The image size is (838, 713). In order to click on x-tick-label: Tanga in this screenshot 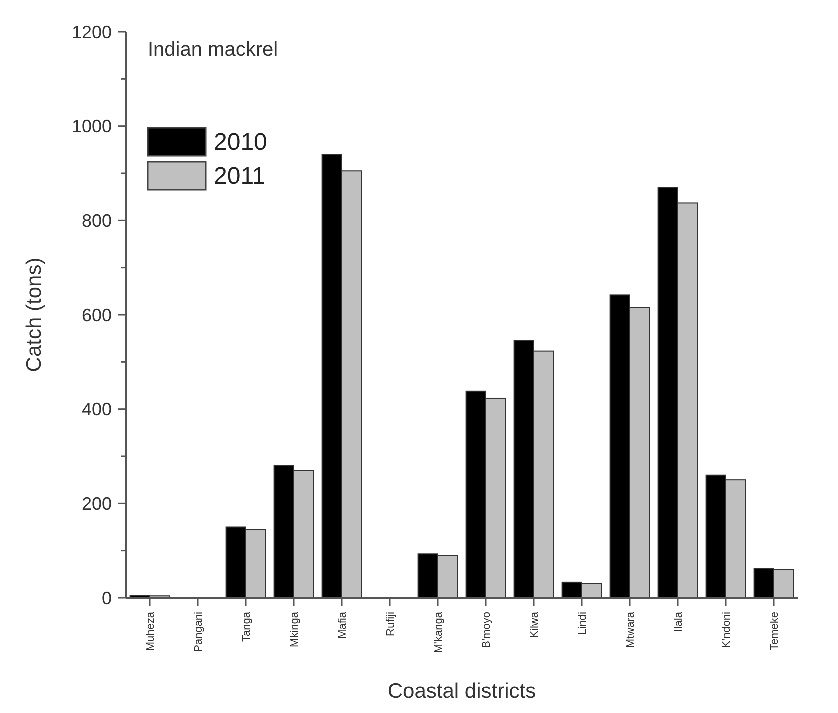, I will do `click(247, 626)`.